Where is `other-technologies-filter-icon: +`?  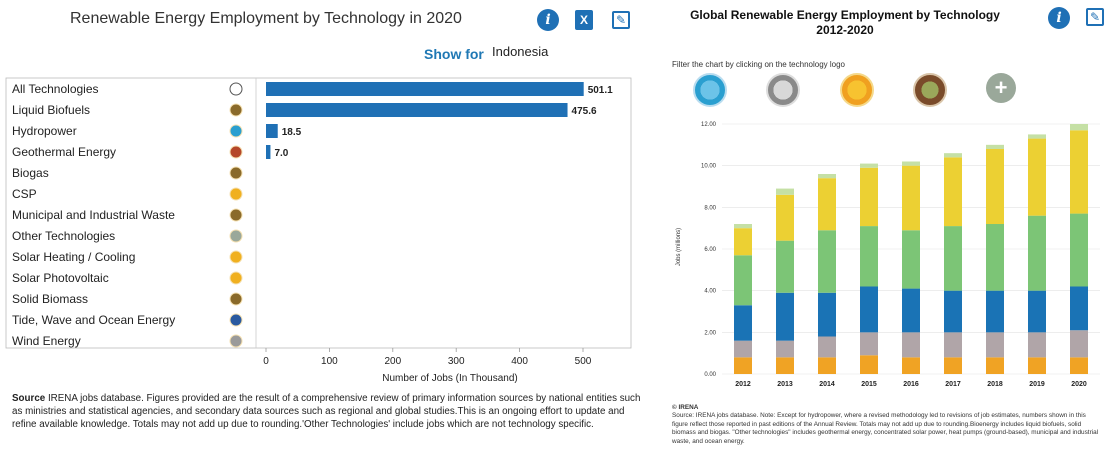
other-technologies-filter-icon: + is located at coordinates (1001, 88).